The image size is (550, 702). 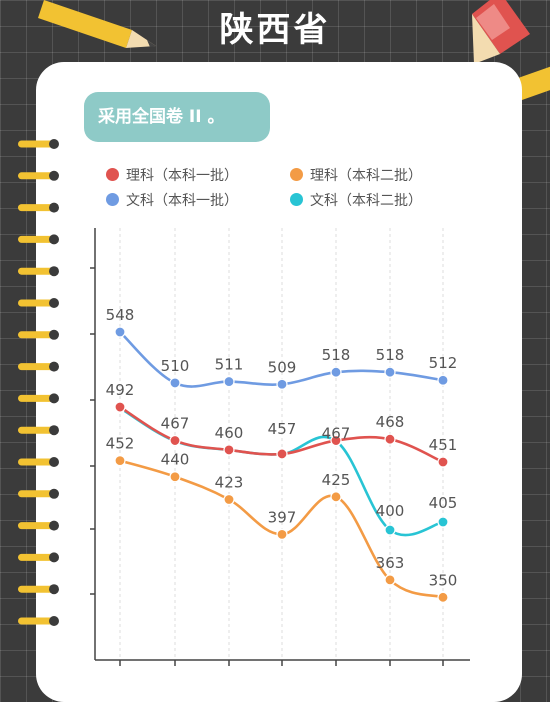 What do you see at coordinates (282, 429) in the screenshot?
I see `data-label: 457` at bounding box center [282, 429].